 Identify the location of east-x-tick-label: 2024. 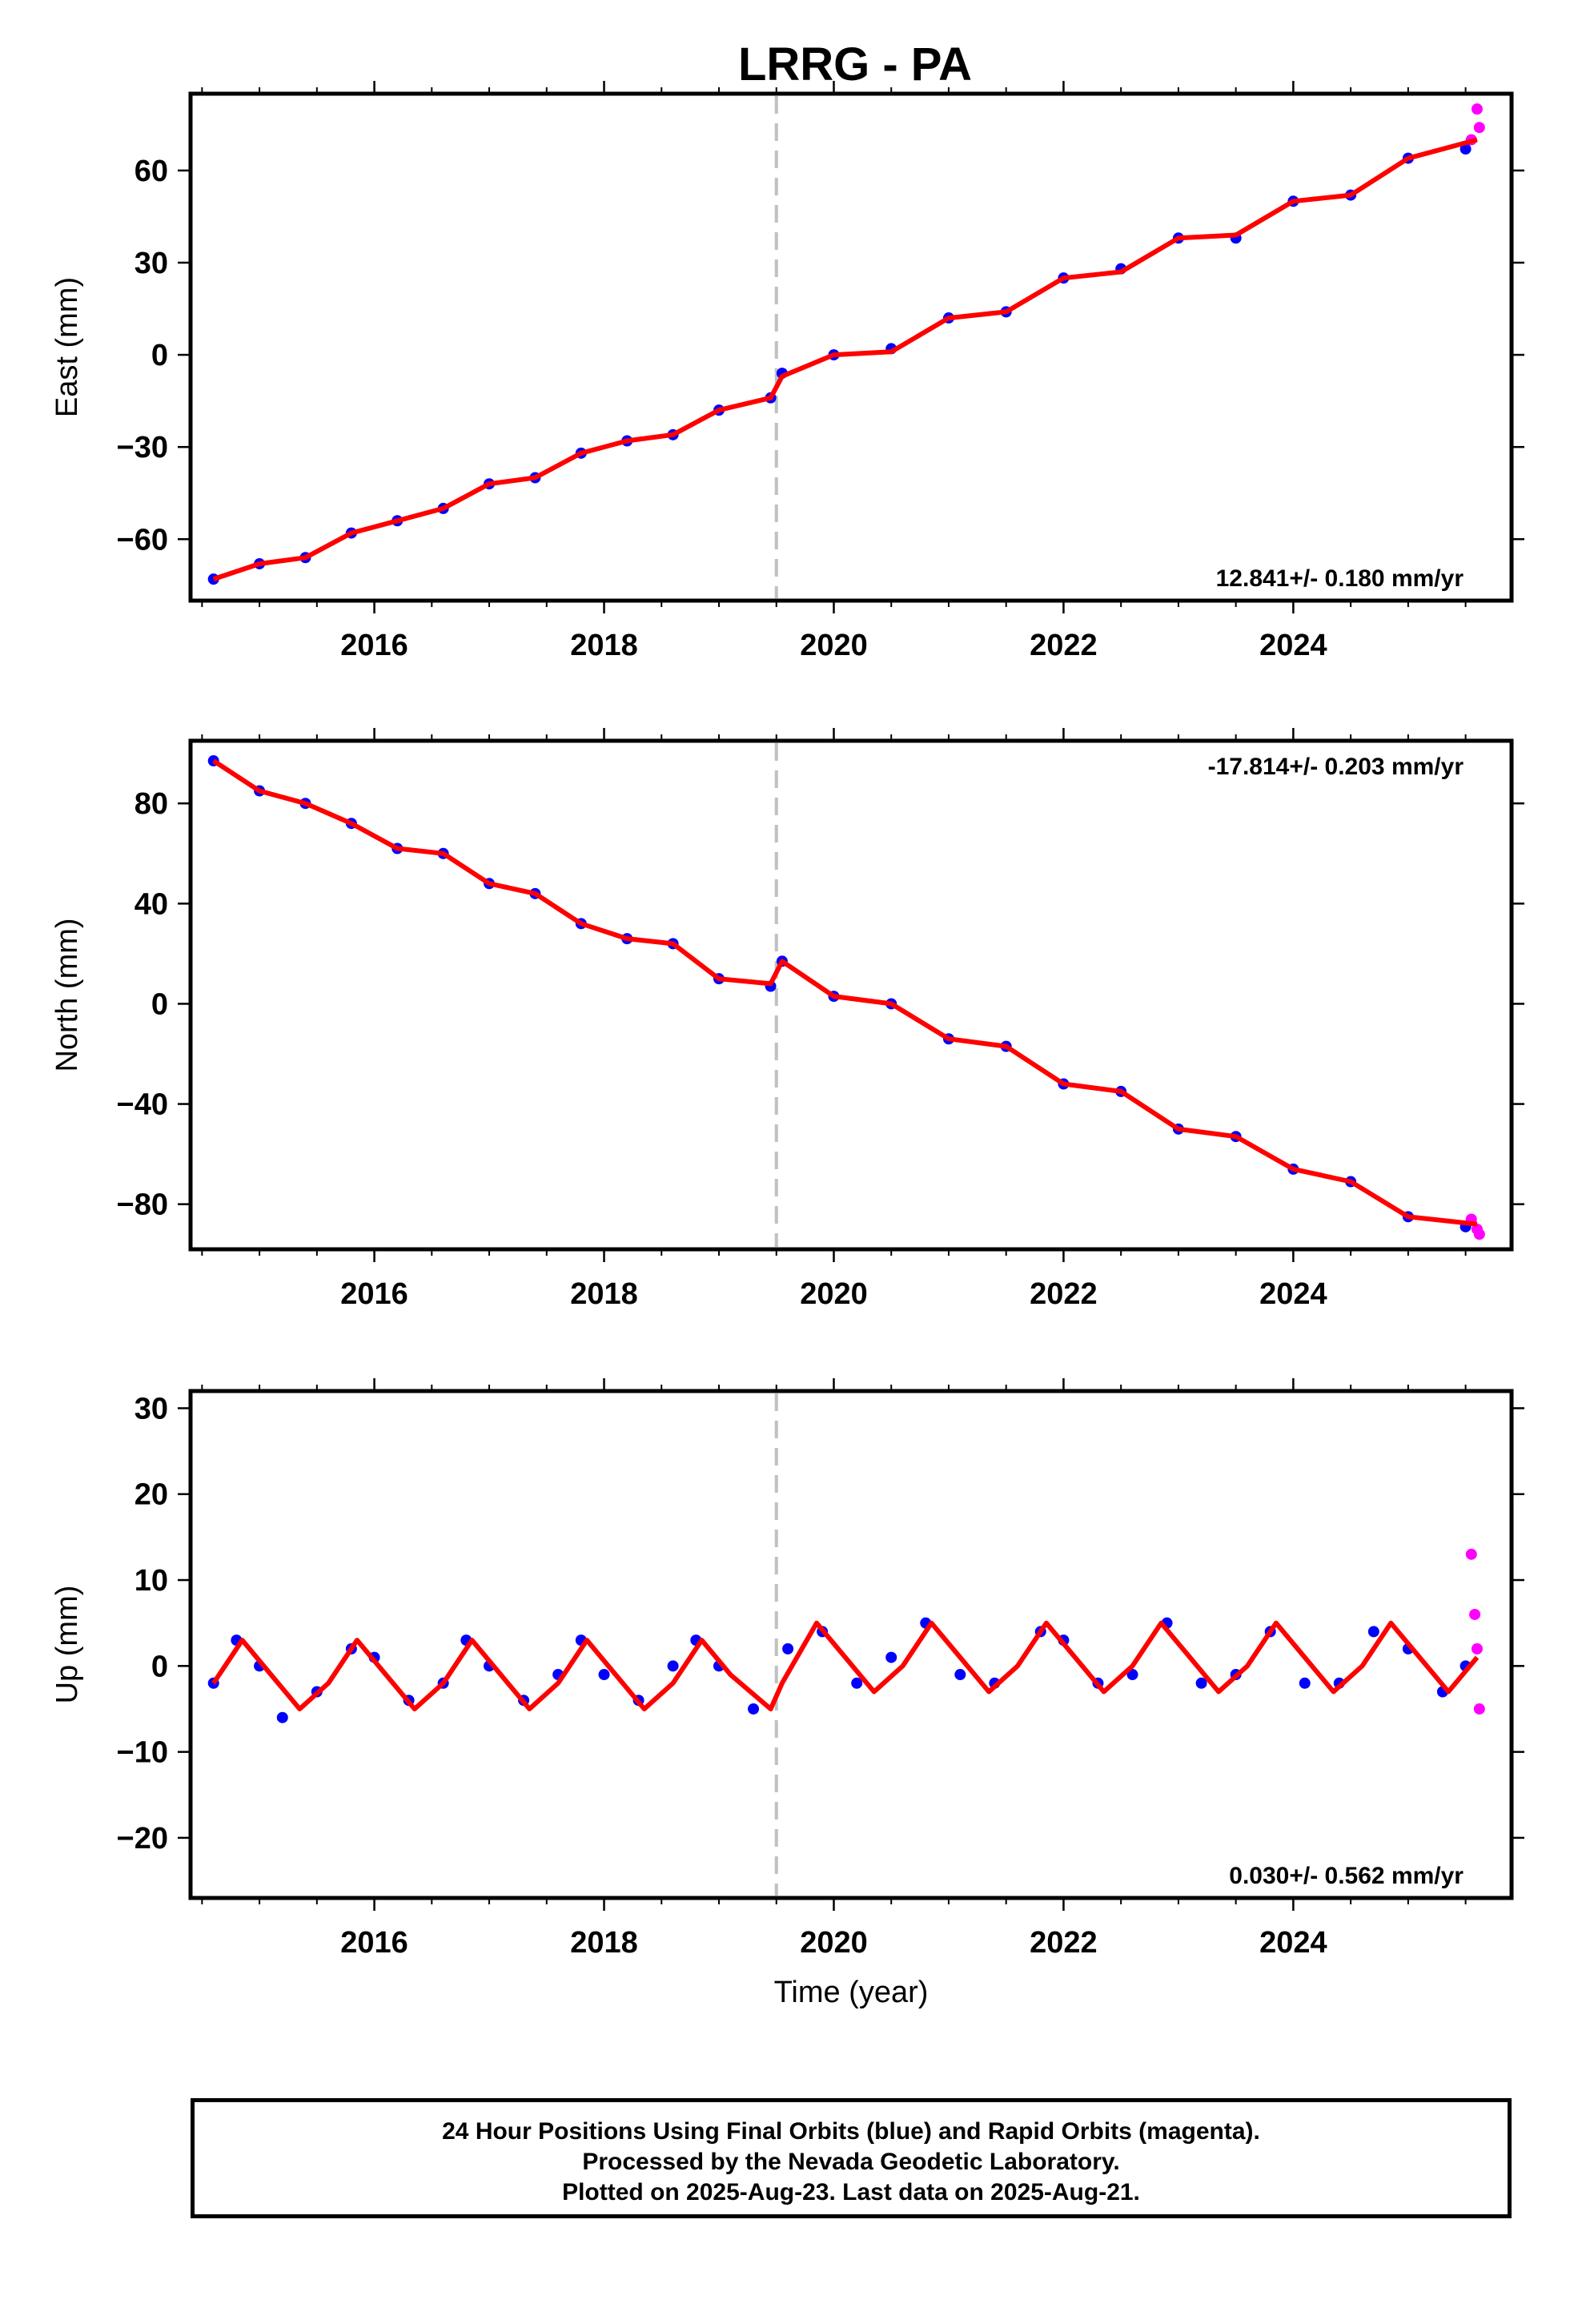
(1293, 645).